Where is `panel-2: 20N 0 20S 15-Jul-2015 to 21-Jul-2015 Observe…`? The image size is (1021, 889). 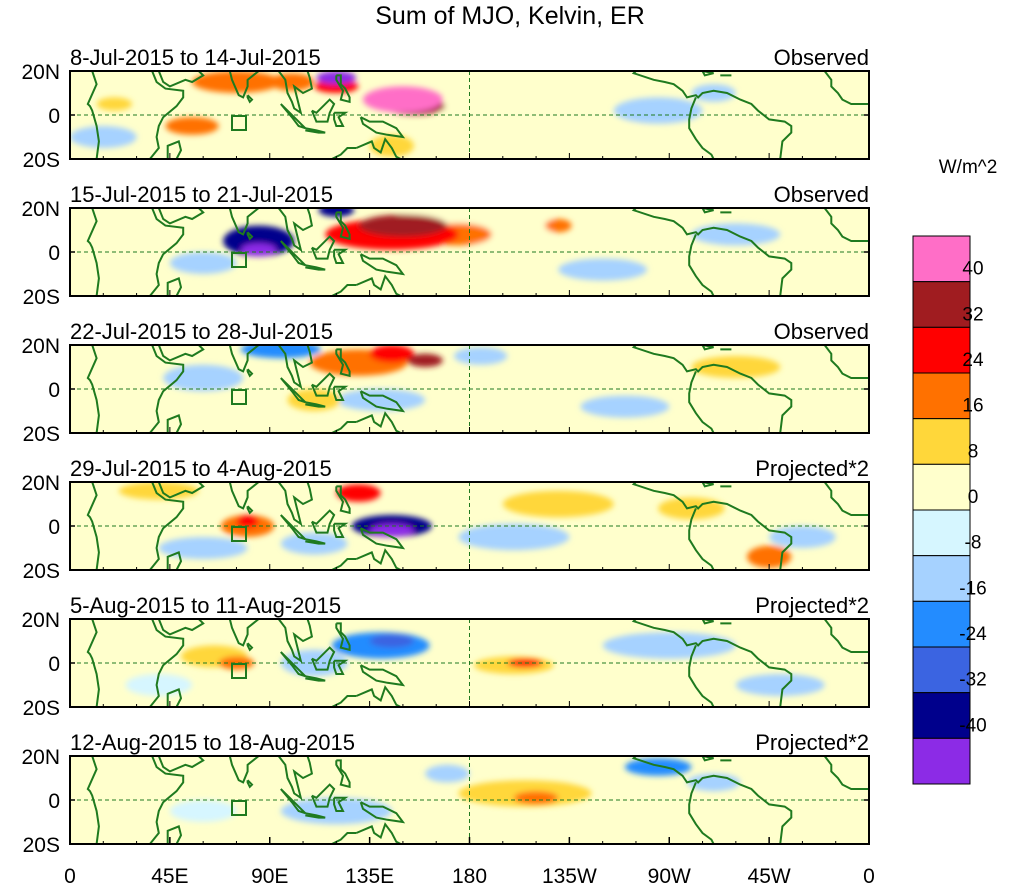
panel-2: 20N 0 20S 15-Jul-2015 to 21-Jul-2015 Observe… is located at coordinates (445, 245).